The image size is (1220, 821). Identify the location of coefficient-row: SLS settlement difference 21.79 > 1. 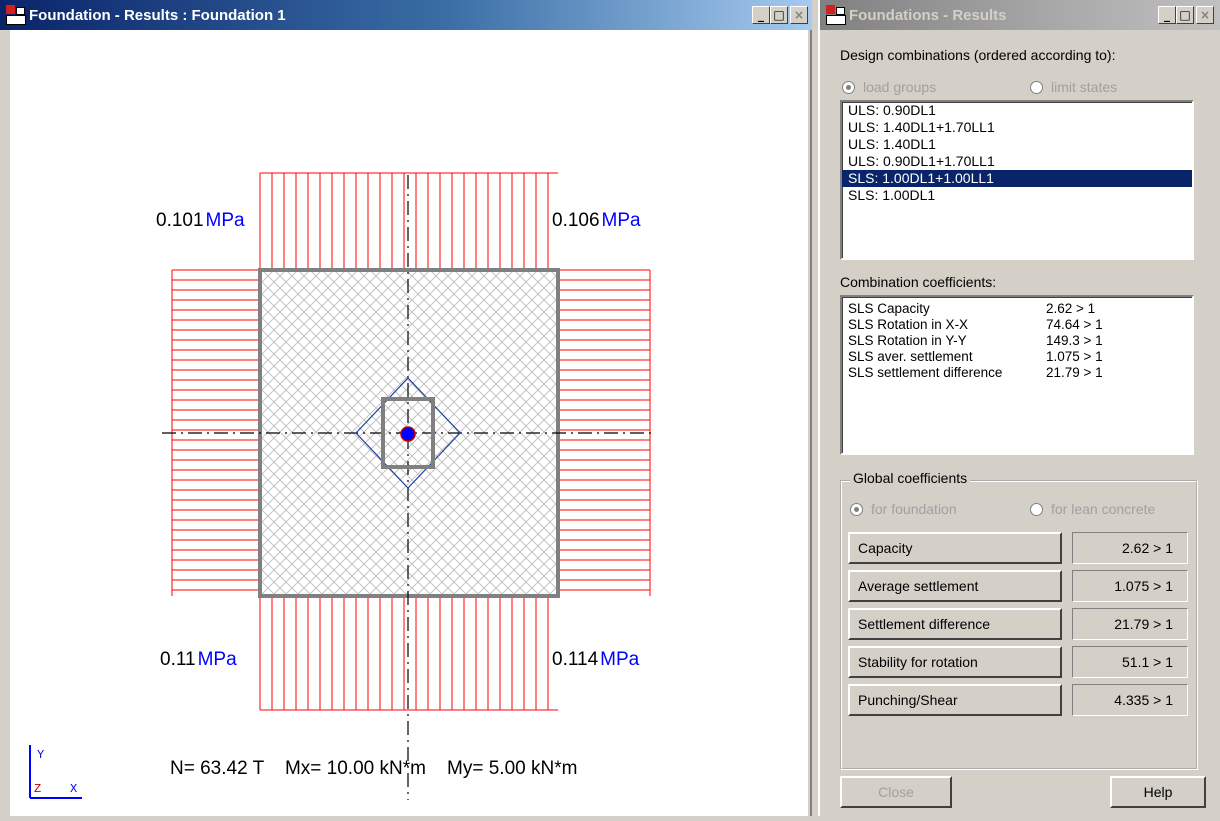
(1017, 373).